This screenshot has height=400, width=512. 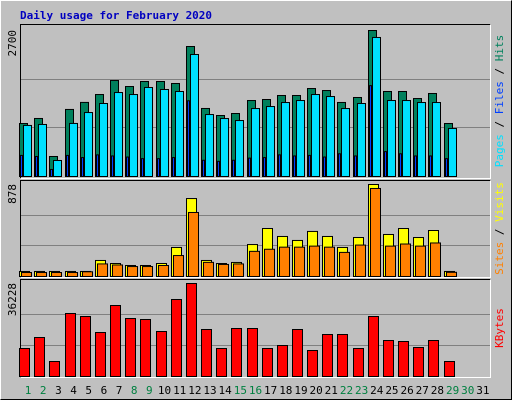 I want to click on x-tick-label: 21, so click(x=331, y=390).